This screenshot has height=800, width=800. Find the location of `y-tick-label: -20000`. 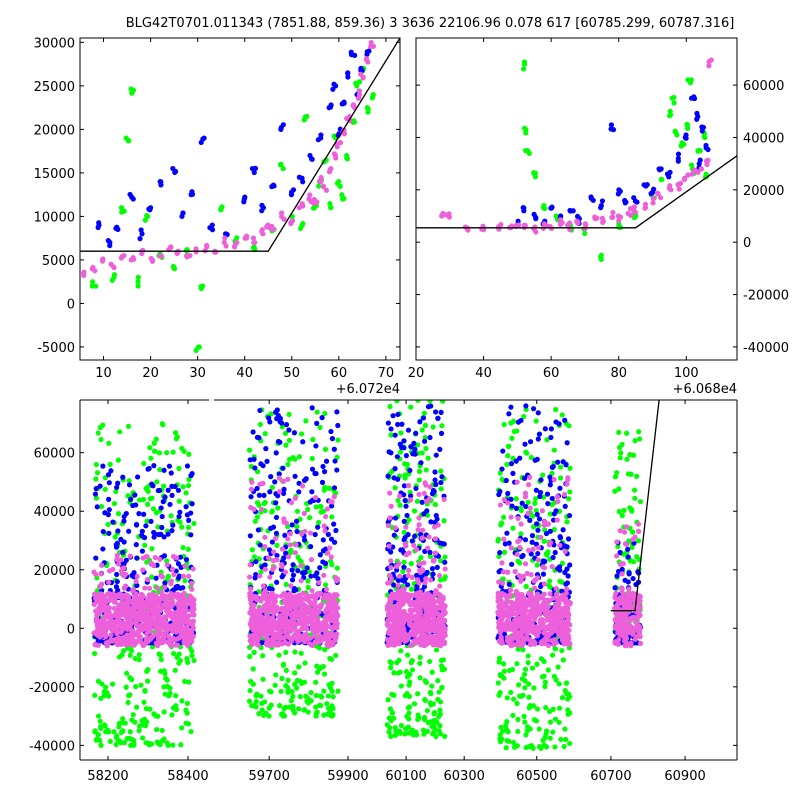

y-tick-label: -20000 is located at coordinates (766, 296).